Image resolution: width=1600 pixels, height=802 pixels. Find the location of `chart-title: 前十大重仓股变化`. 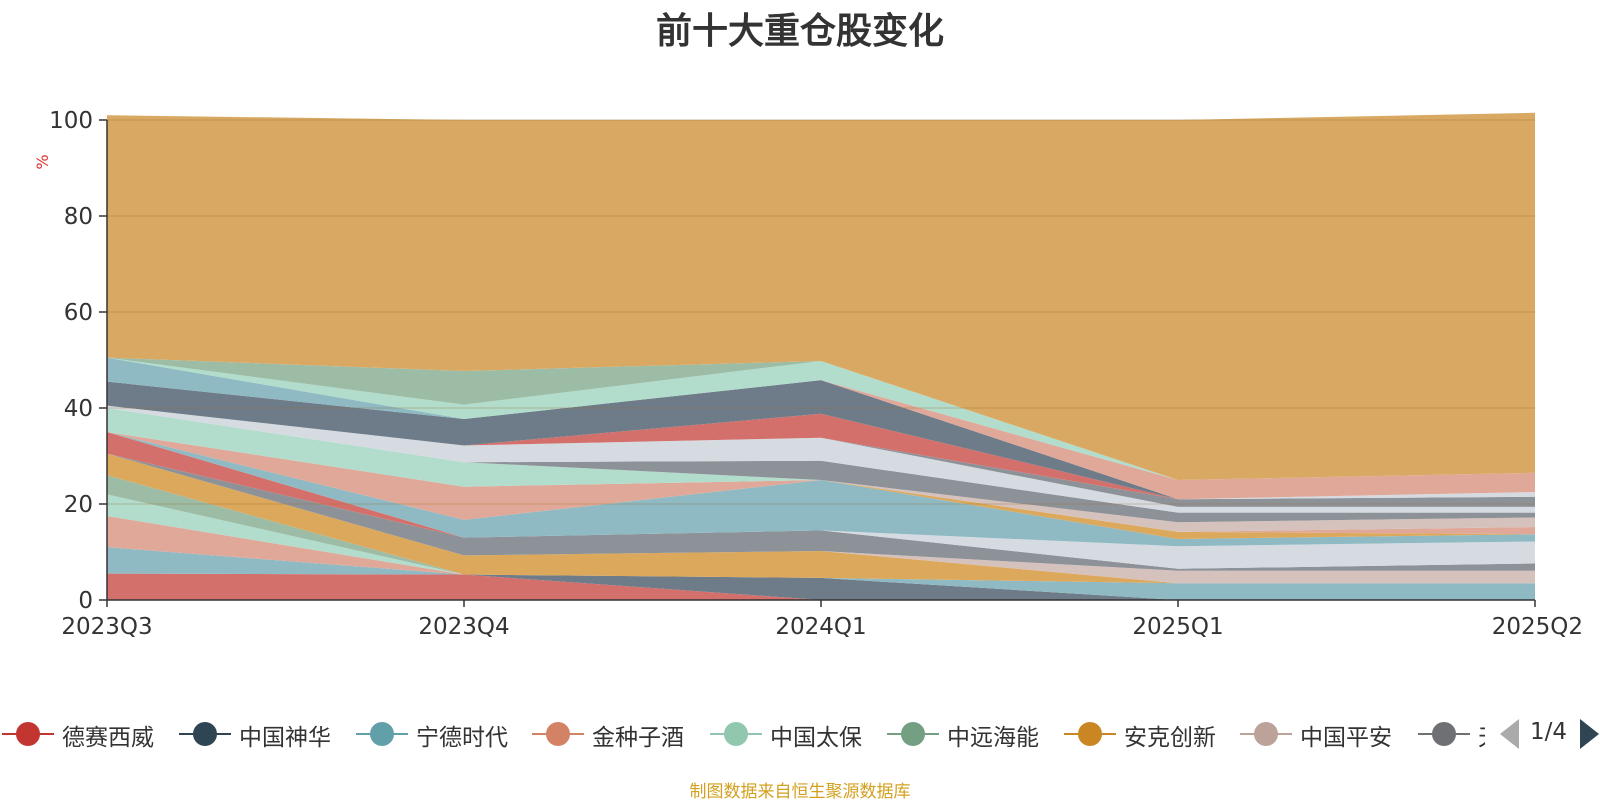

chart-title: 前十大重仓股变化 is located at coordinates (799, 31).